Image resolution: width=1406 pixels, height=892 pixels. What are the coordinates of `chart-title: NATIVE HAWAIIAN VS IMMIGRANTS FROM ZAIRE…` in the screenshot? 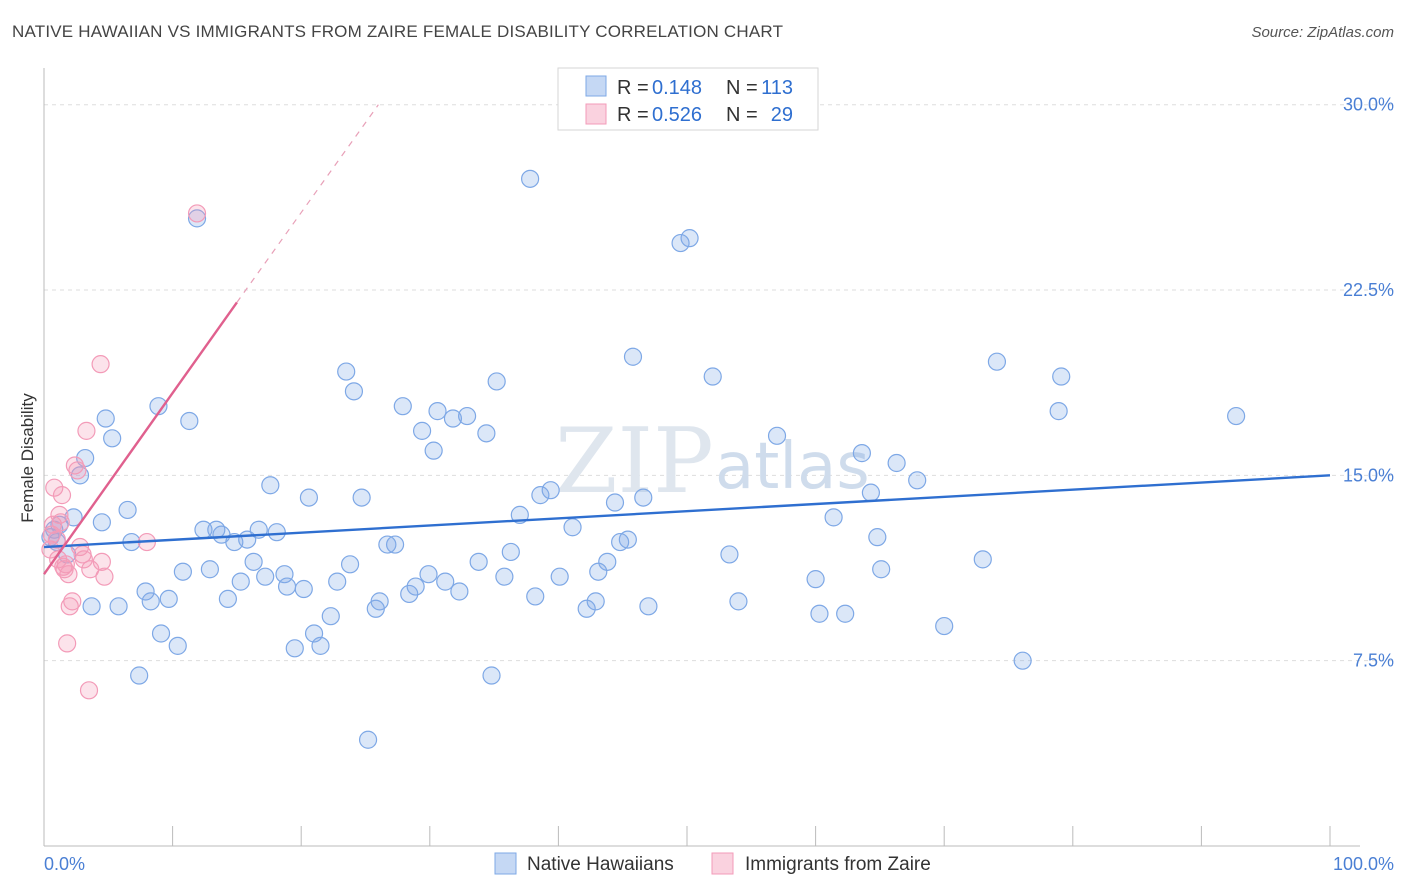 It's located at (398, 31).